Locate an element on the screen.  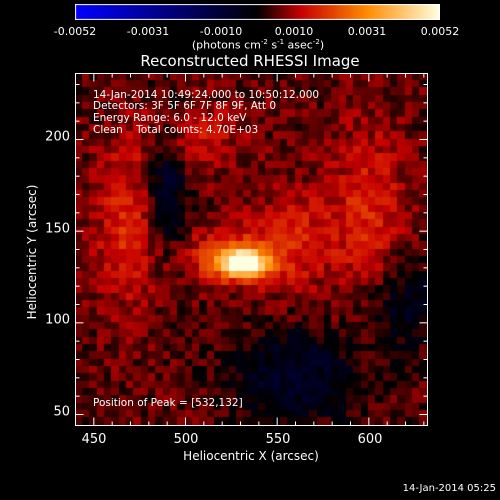
y-axis-title: Heliocentric Y (arcsec) is located at coordinates (32, 252).